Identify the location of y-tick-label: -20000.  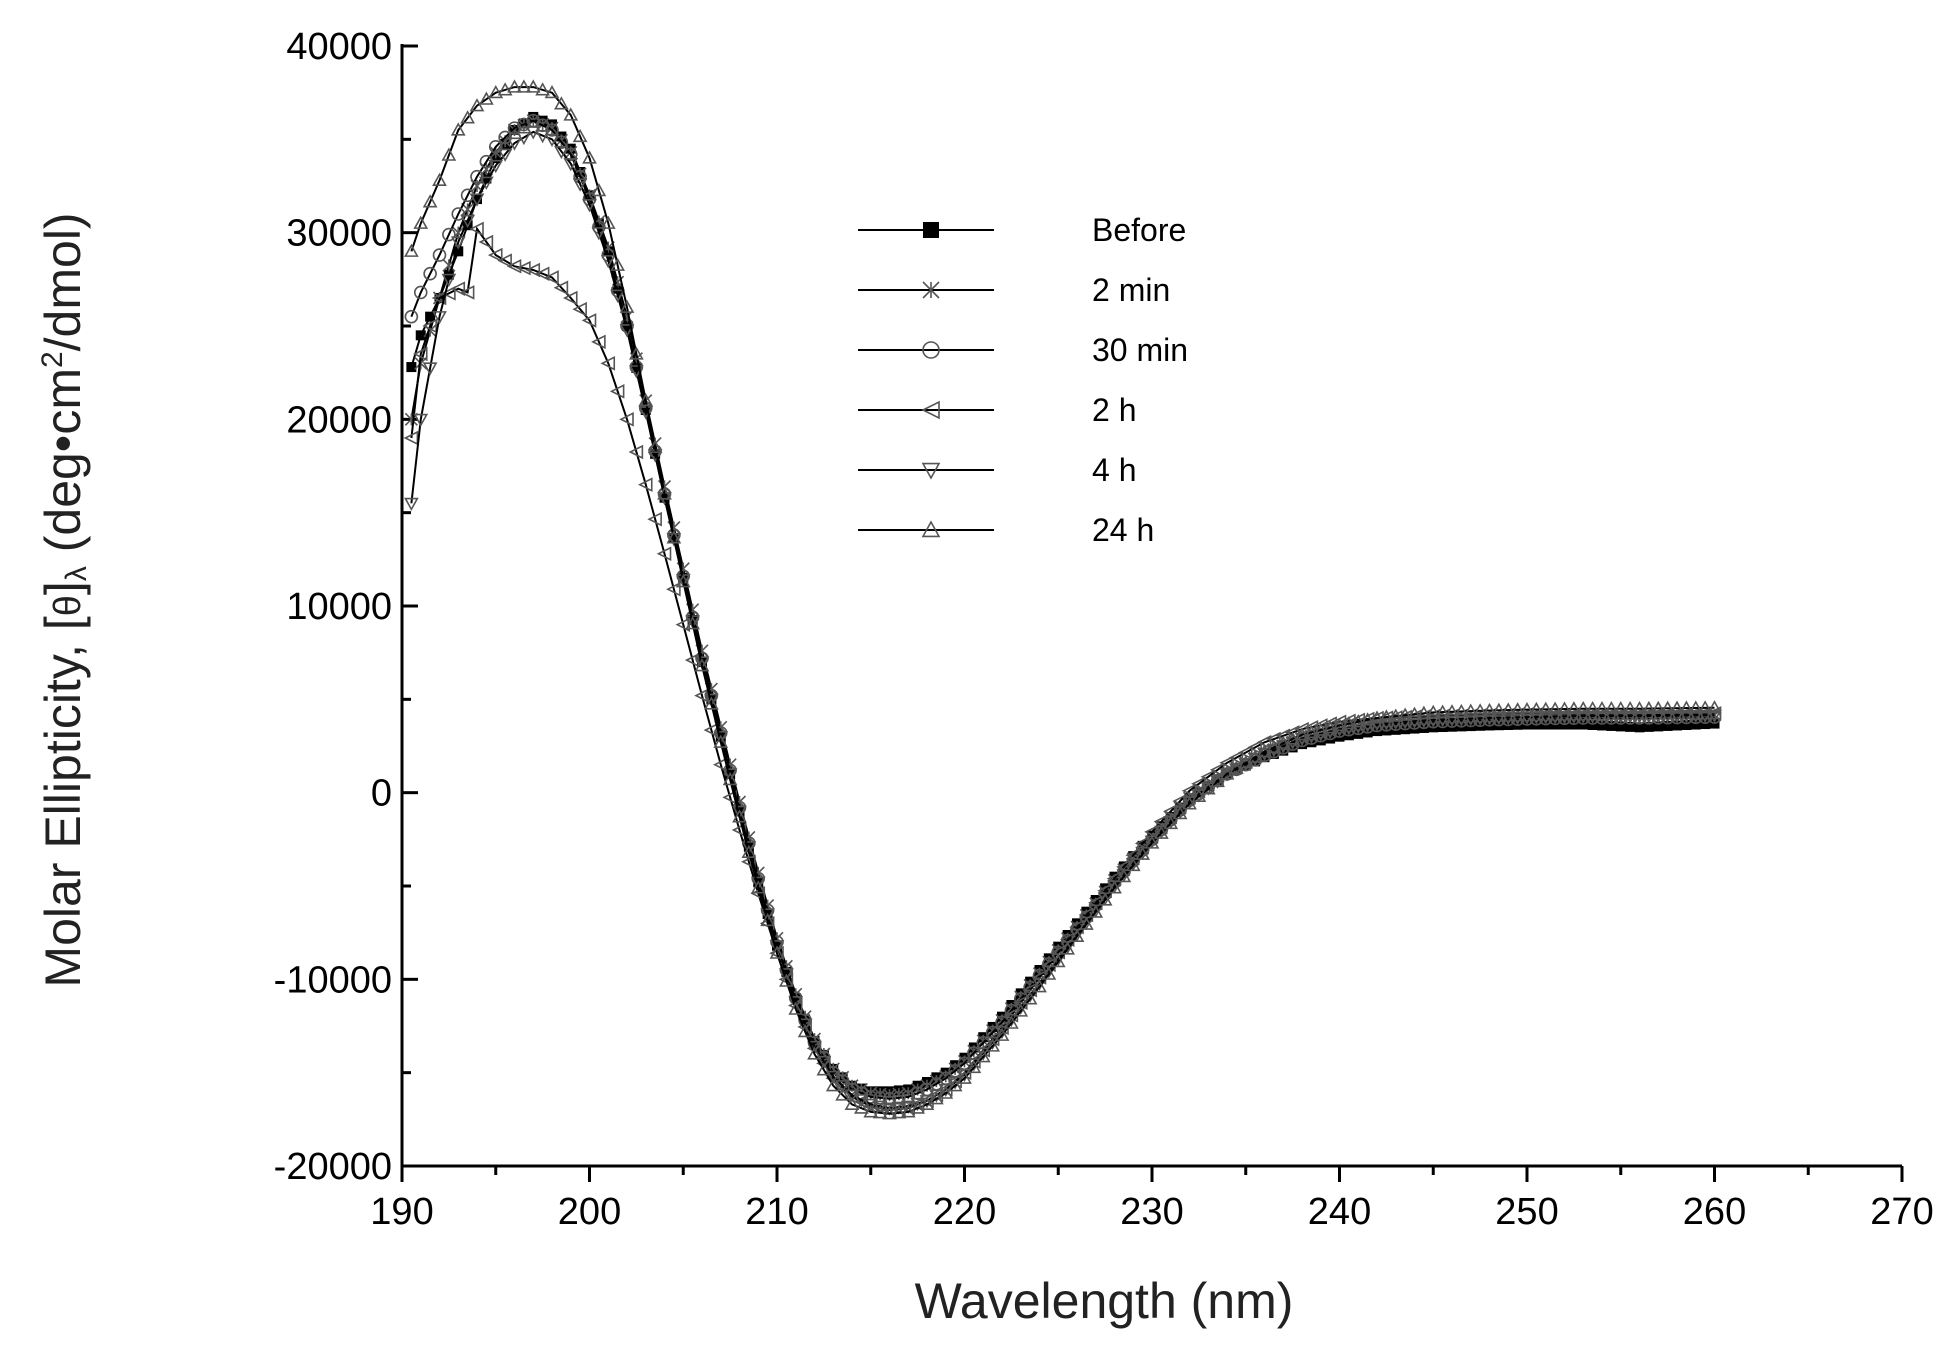
(333, 1167).